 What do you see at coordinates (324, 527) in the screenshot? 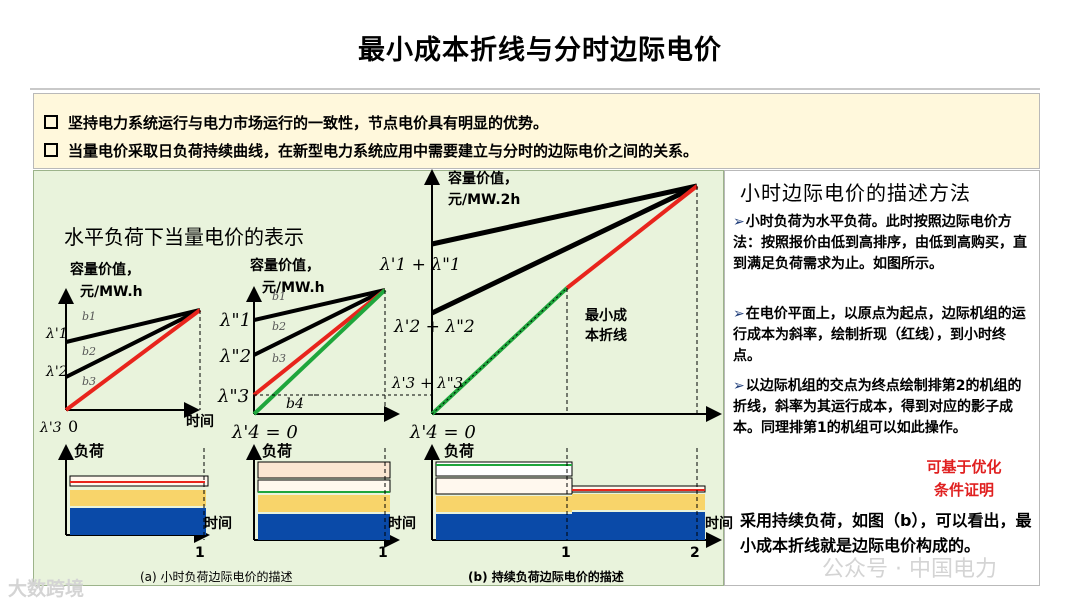
I see `load2-band-navy` at bounding box center [324, 527].